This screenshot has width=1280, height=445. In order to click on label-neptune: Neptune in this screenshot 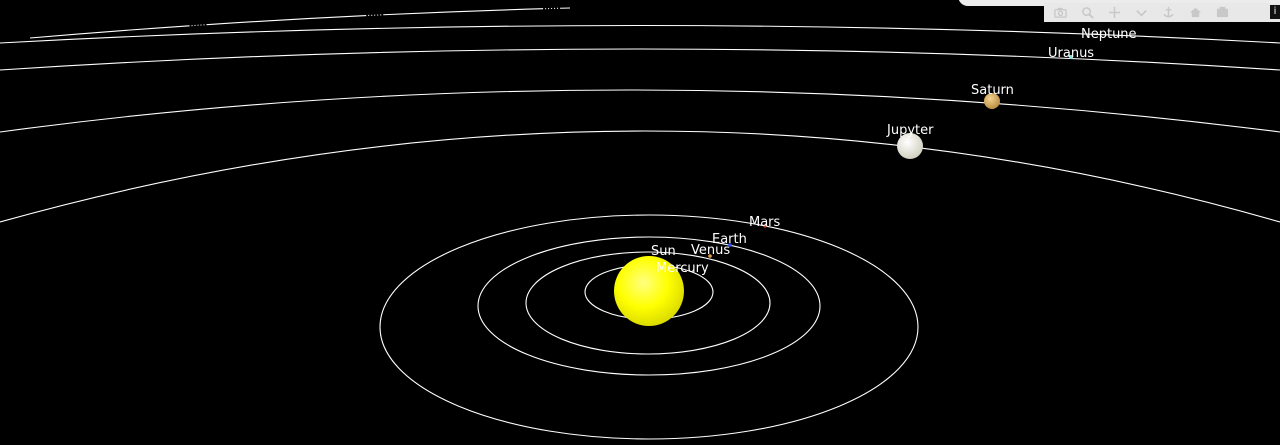, I will do `click(1109, 34)`.